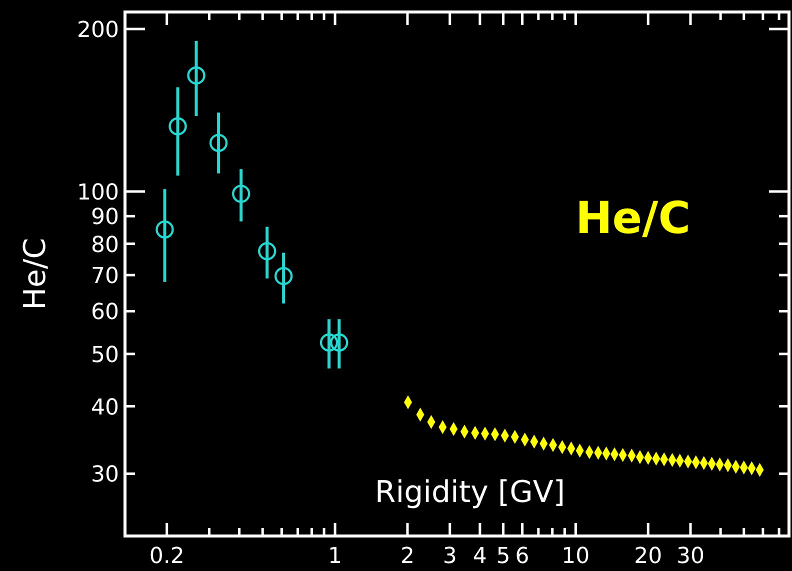 This screenshot has height=571, width=792. What do you see at coordinates (479, 556) in the screenshot?
I see `x-tick-label: 4` at bounding box center [479, 556].